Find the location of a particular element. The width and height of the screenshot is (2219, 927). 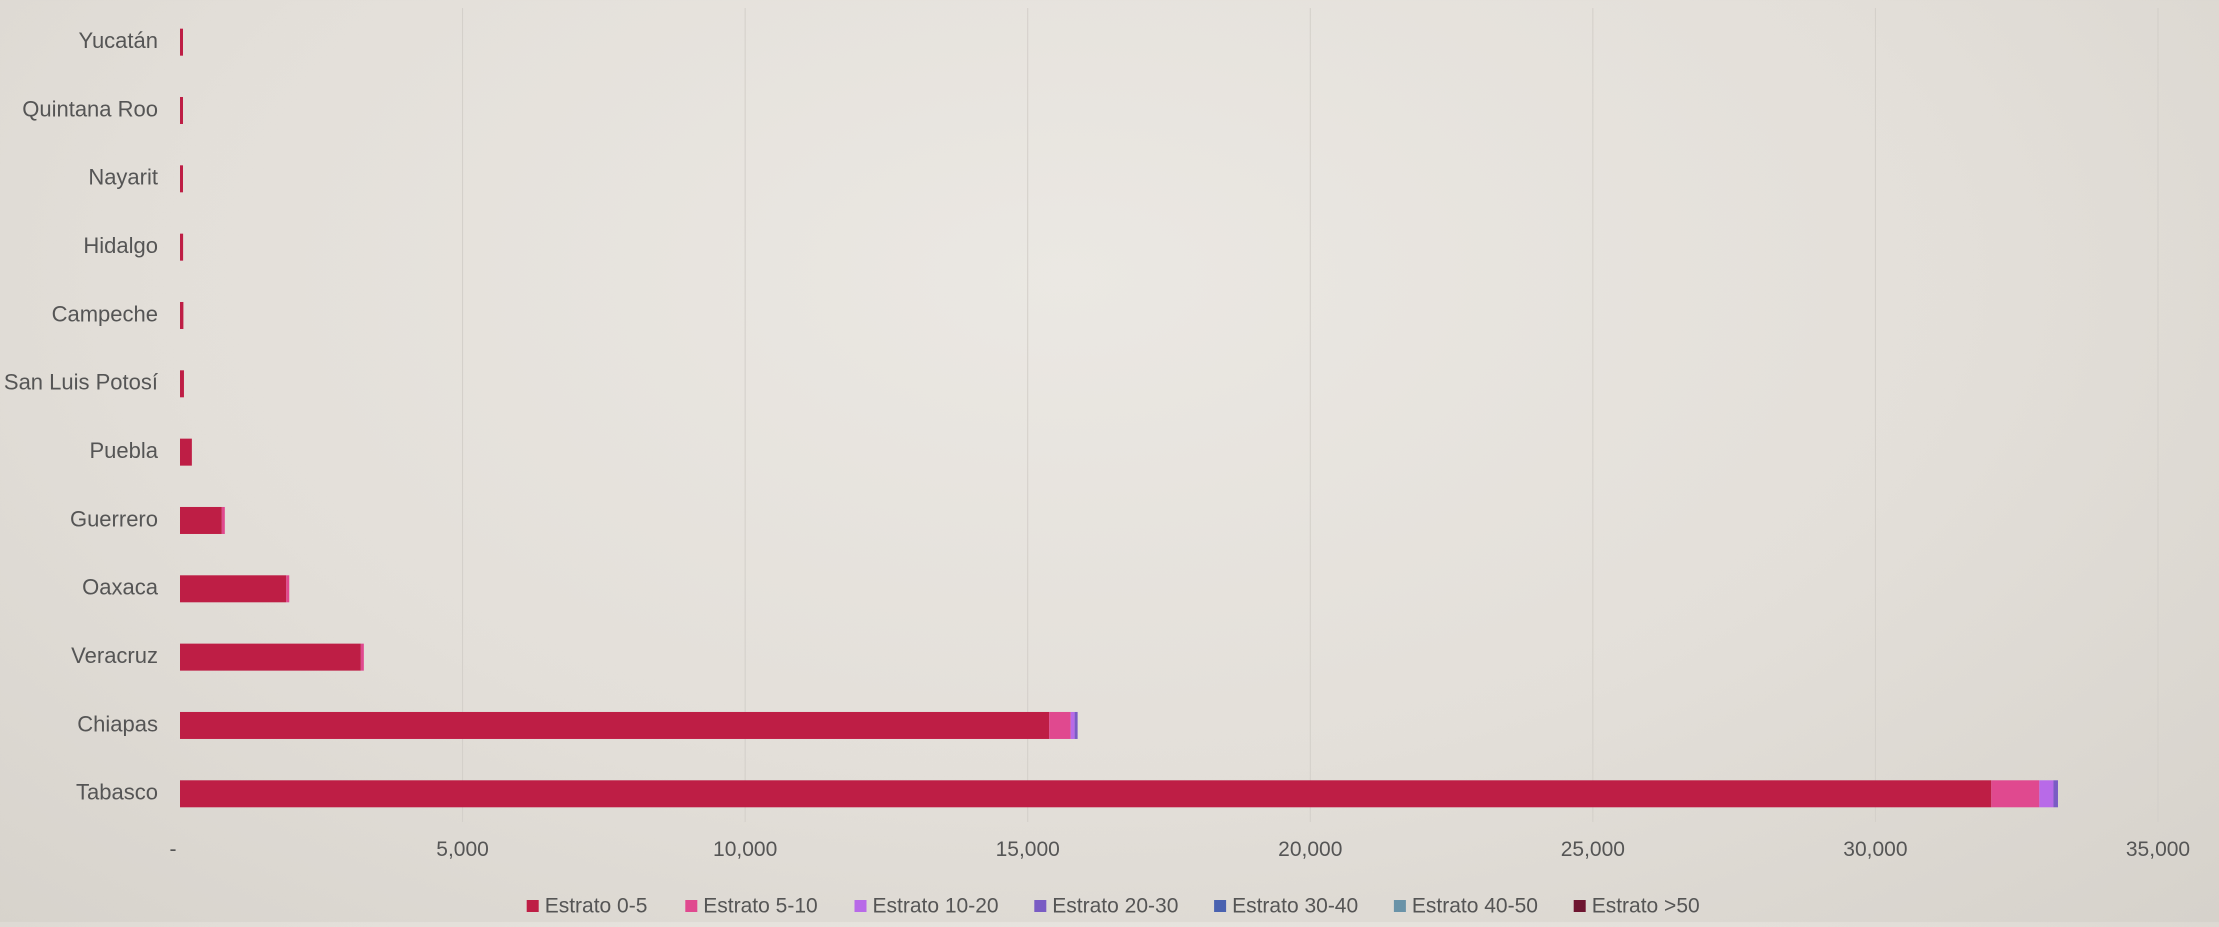

legend-label: Estrato 20-30 is located at coordinates (1115, 906).